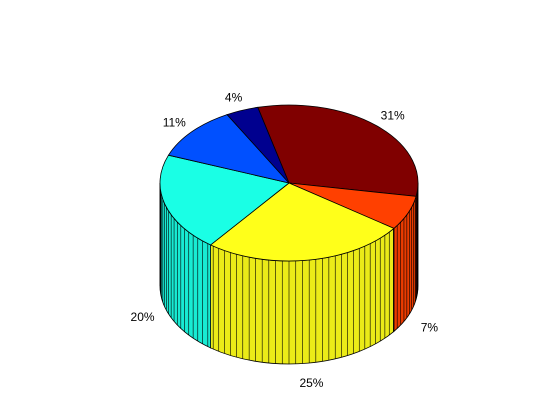 This screenshot has height=420, width=560. What do you see at coordinates (430, 328) in the screenshot?
I see `pie-label-1: 7%` at bounding box center [430, 328].